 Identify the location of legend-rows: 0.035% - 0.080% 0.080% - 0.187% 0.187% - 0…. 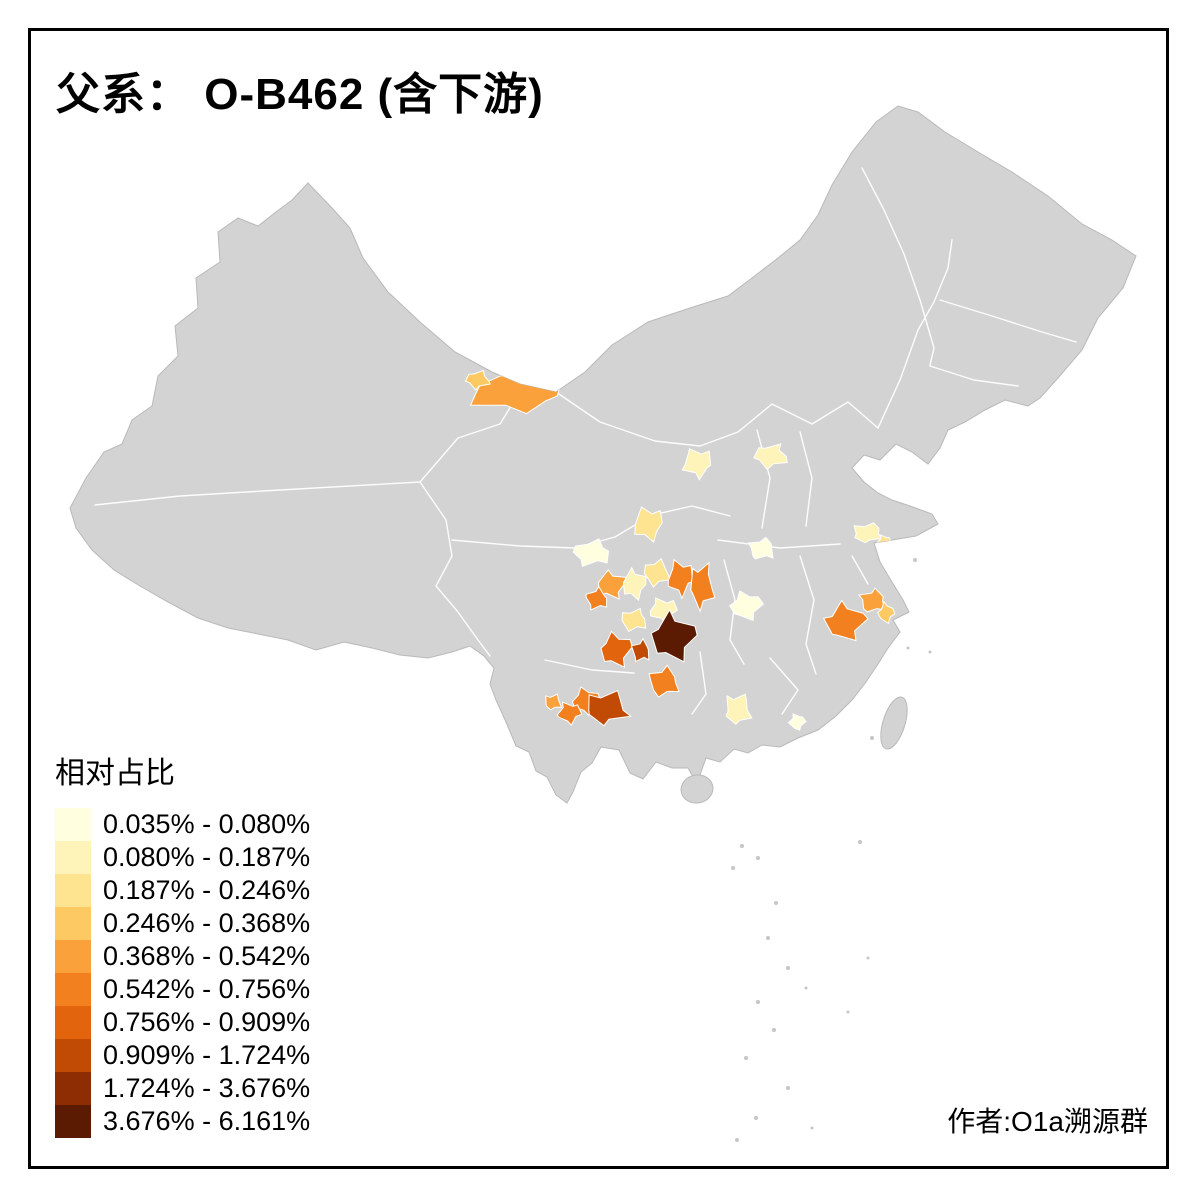
(182, 973).